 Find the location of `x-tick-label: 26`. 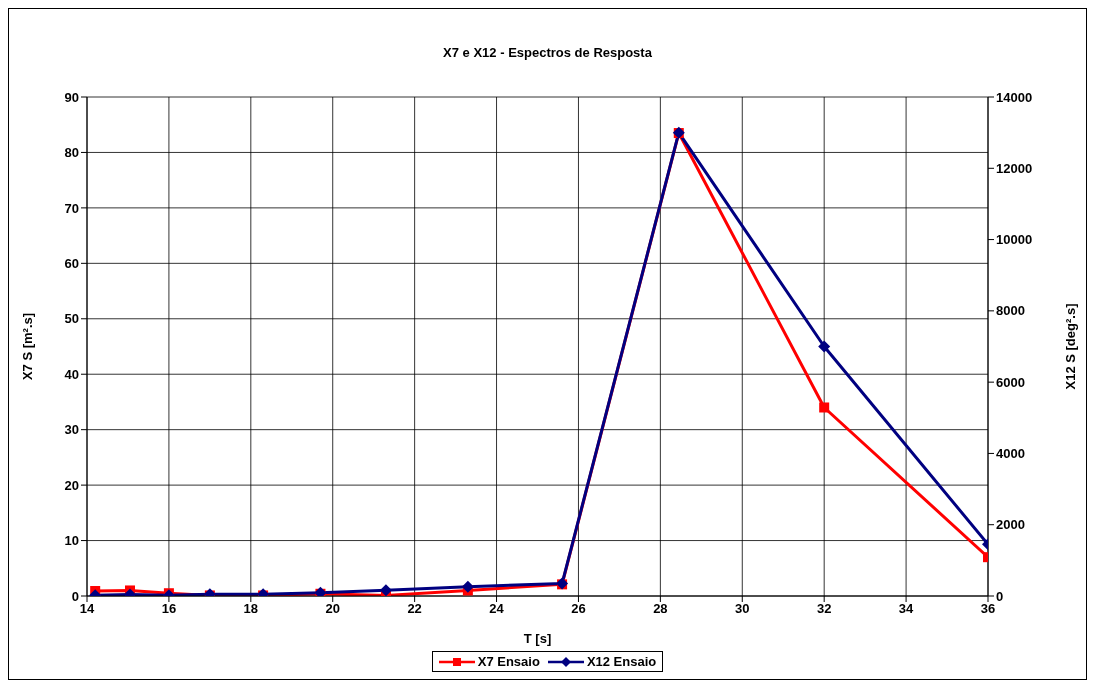

x-tick-label: 26 is located at coordinates (578, 609).